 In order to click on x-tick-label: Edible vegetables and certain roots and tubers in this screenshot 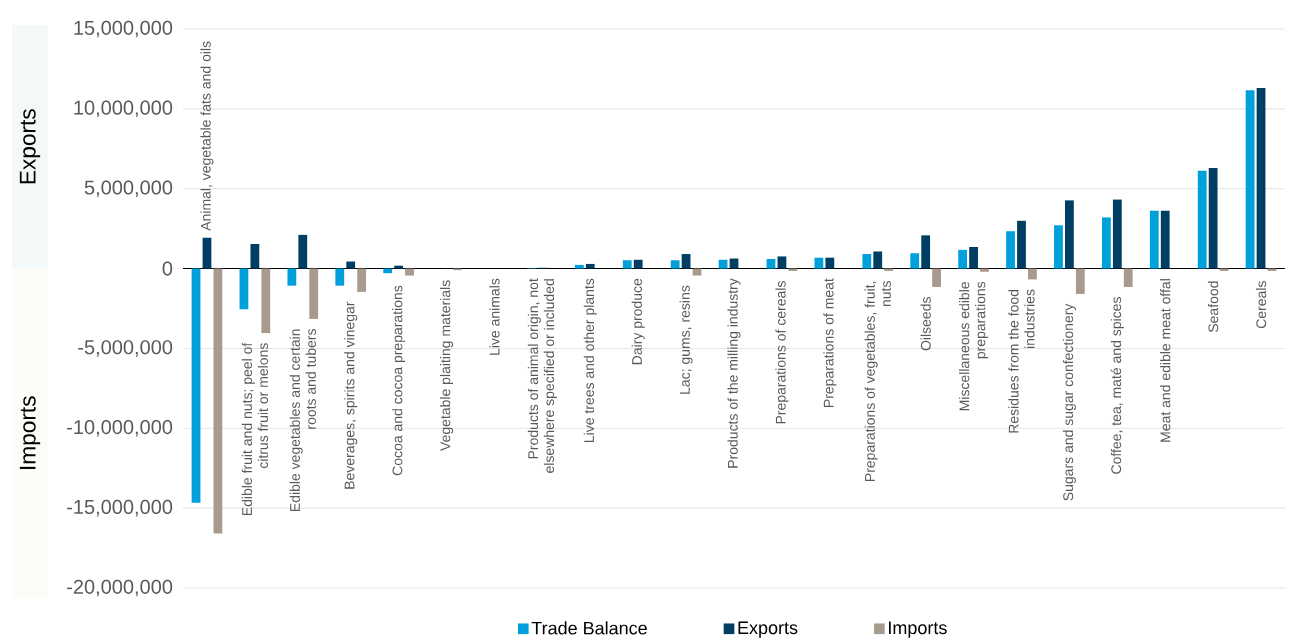, I will do `click(302, 420)`.